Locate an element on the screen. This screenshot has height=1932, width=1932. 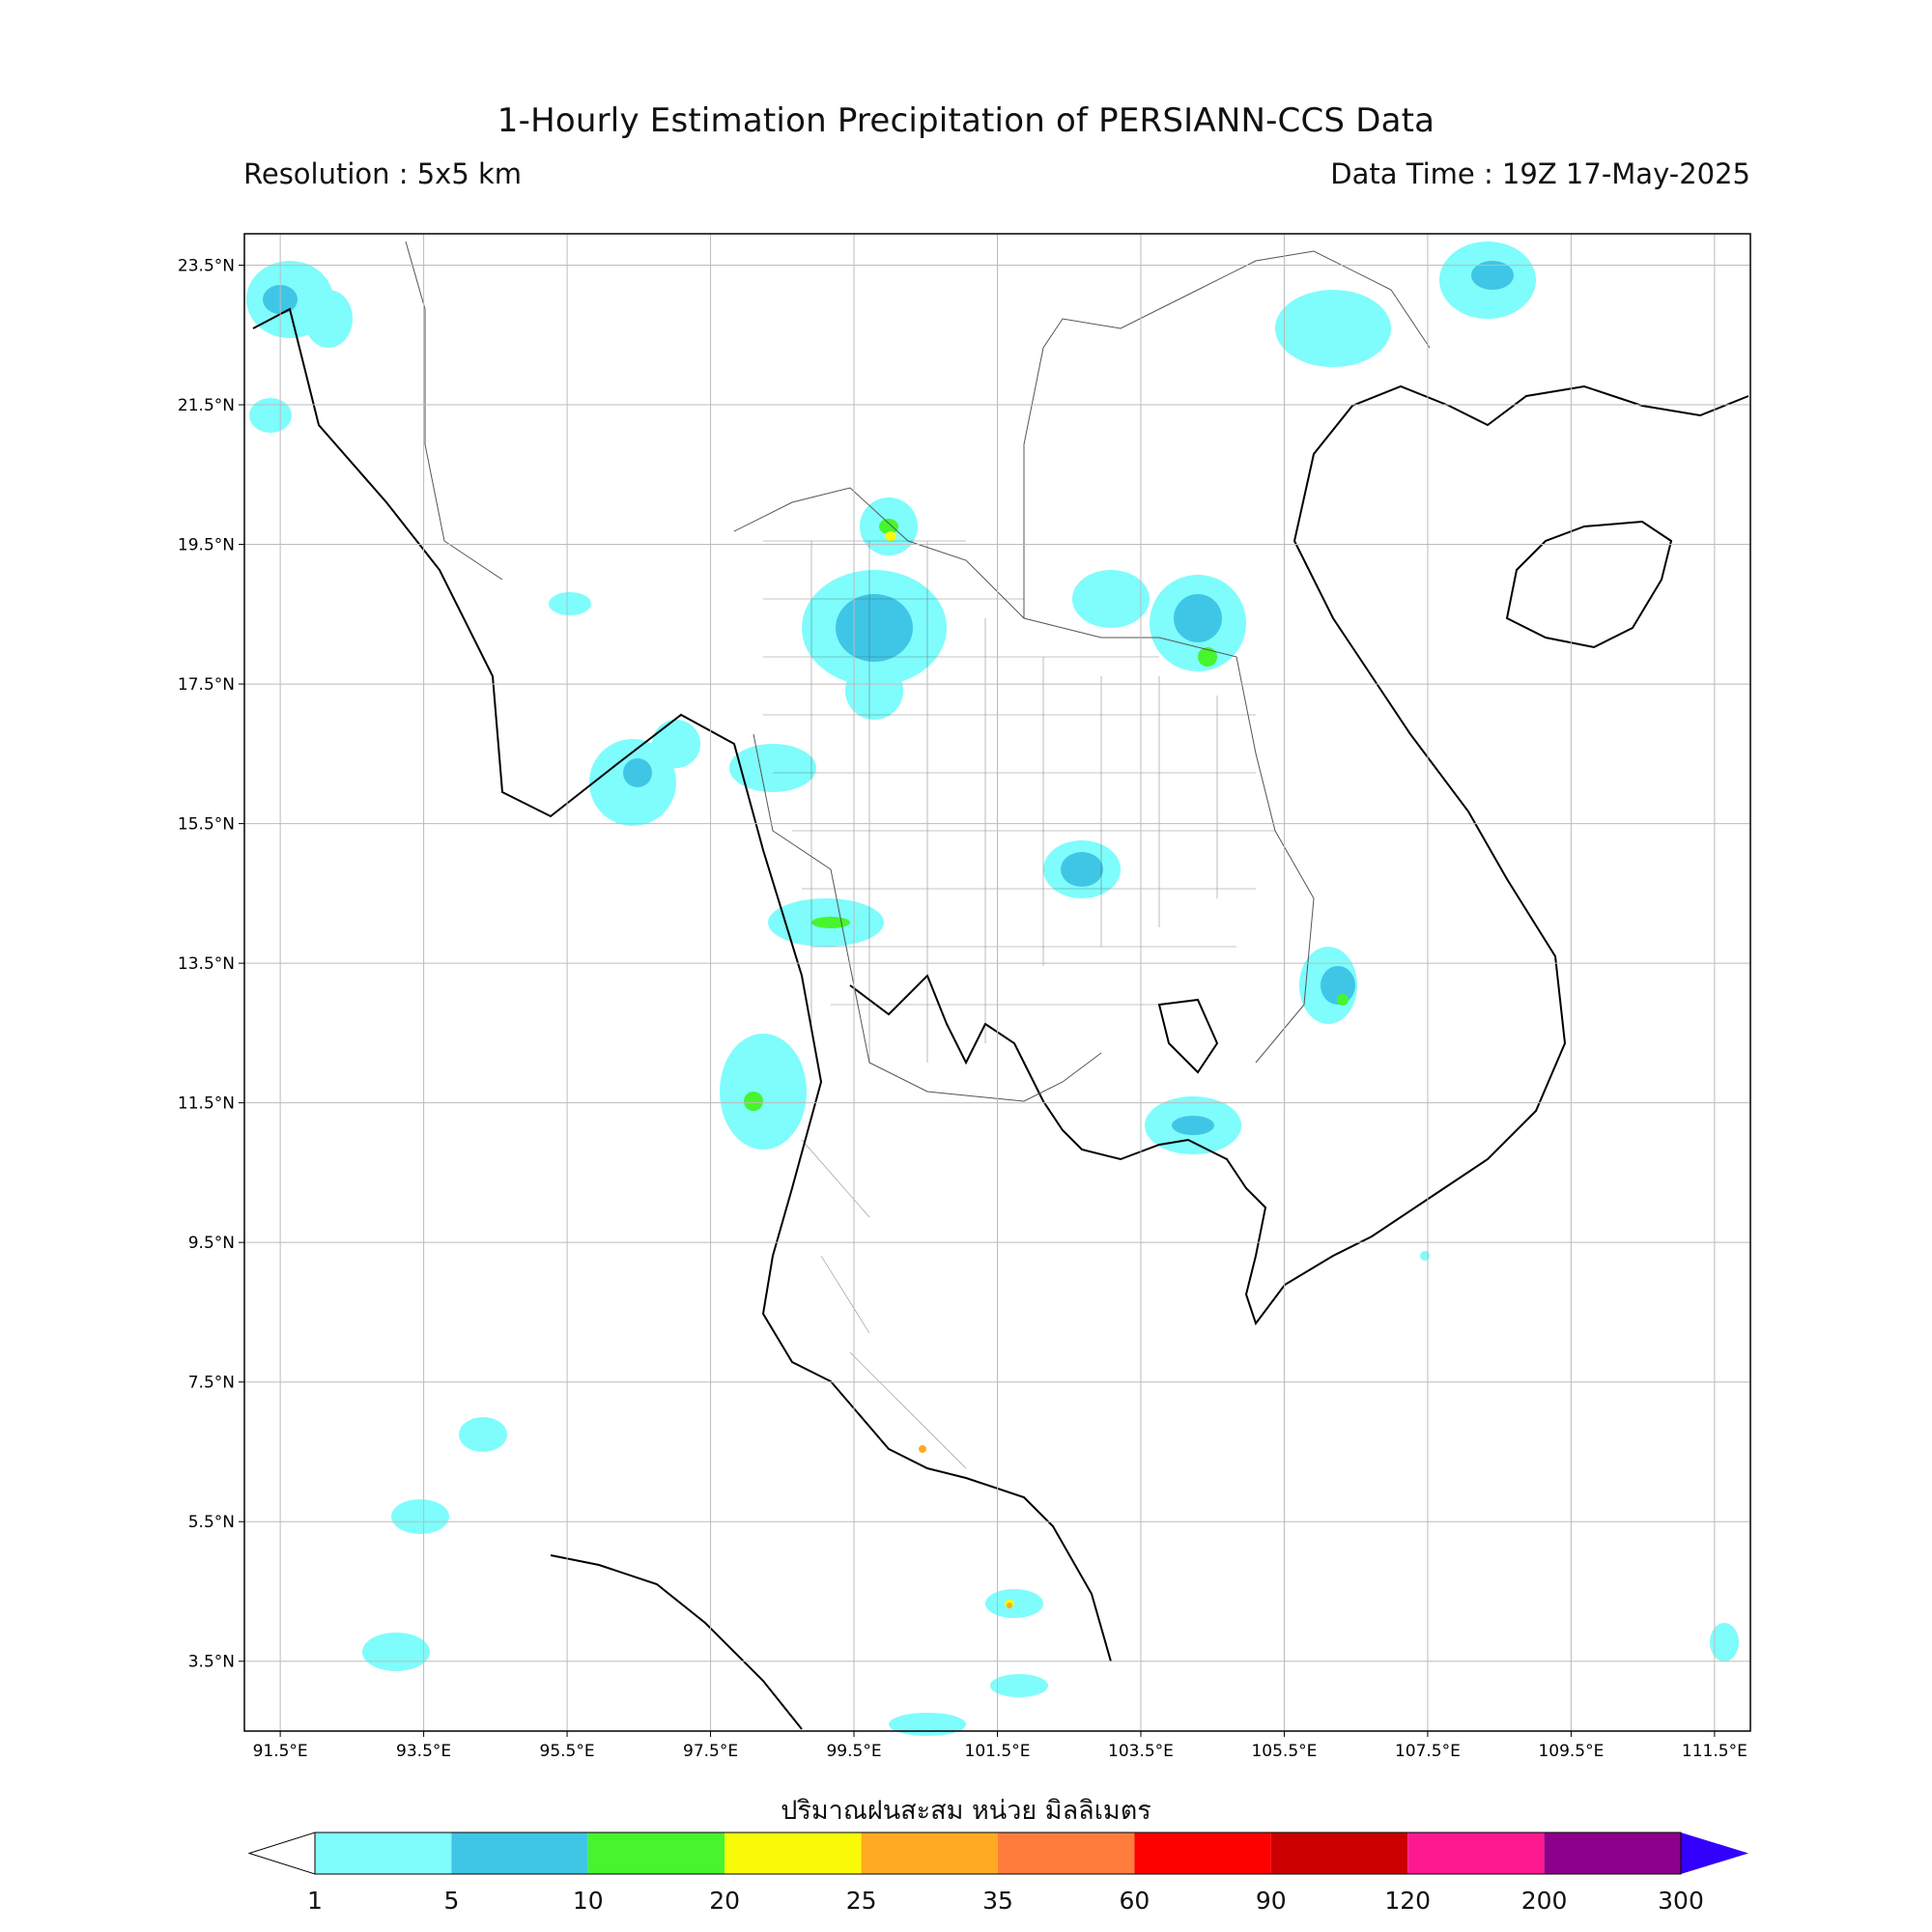
lon-tick-label: 109.5°E is located at coordinates (1571, 1751).